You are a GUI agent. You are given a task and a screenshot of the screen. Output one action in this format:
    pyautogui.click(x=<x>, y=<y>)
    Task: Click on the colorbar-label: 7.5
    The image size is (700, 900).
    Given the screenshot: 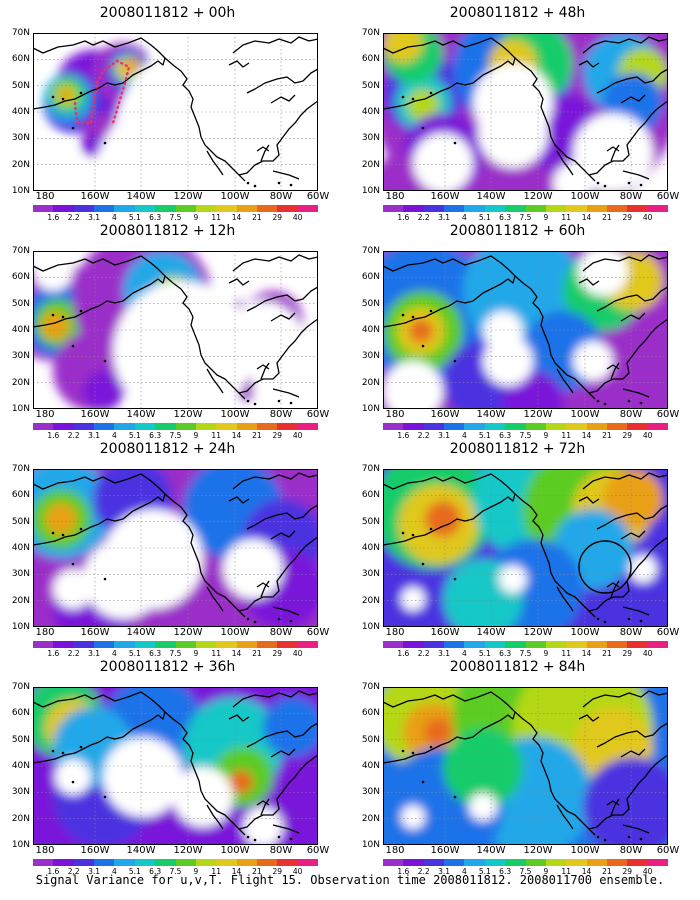 What is the action you would take?
    pyautogui.click(x=175, y=653)
    